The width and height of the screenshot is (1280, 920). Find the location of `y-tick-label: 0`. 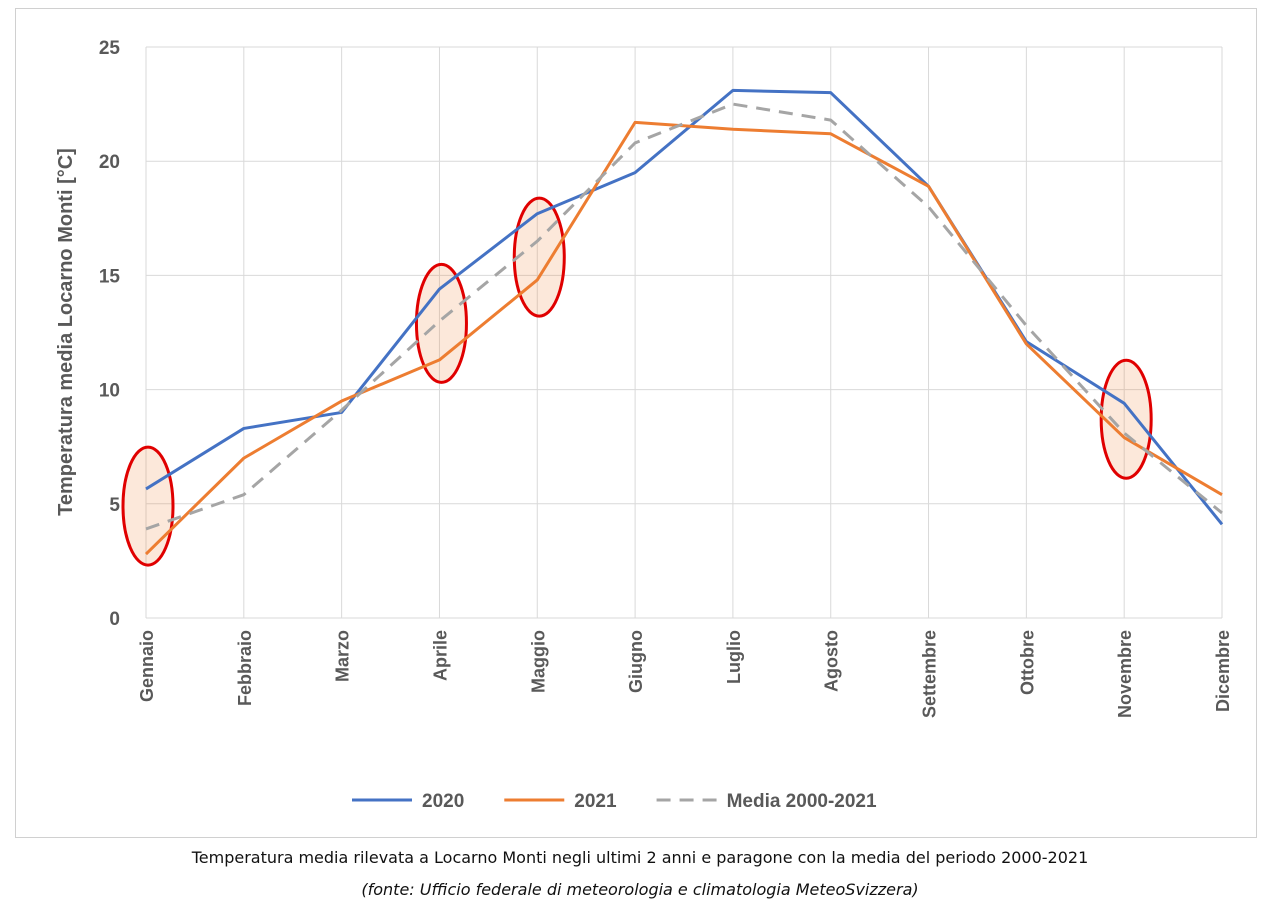

y-tick-label: 0 is located at coordinates (114, 619).